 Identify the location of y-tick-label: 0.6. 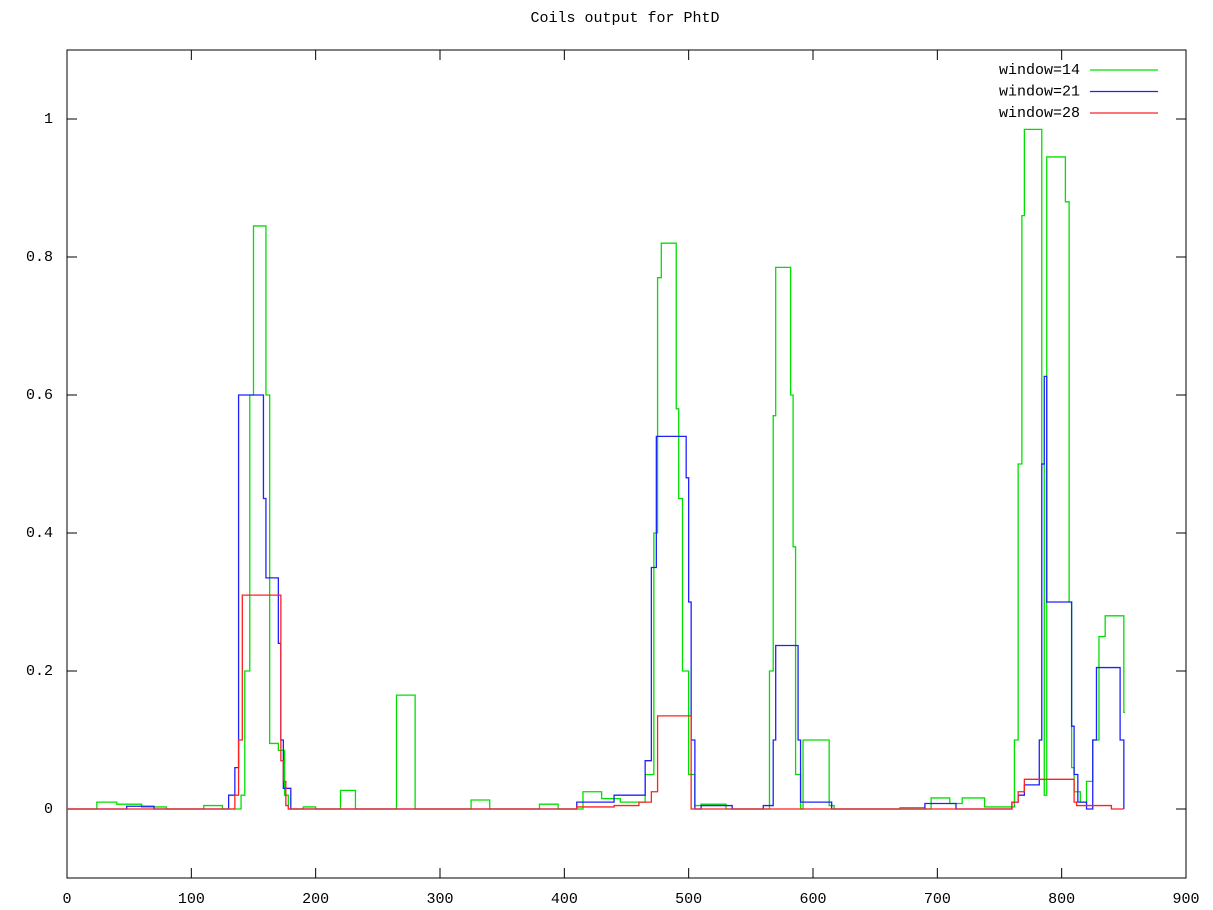
(39, 395).